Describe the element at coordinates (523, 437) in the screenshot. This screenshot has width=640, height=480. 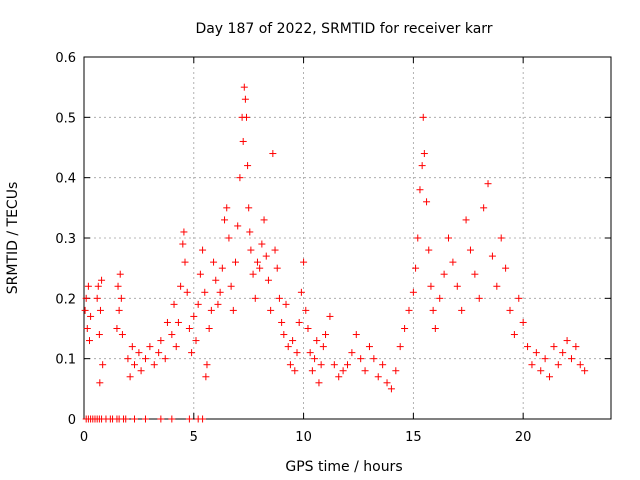
I see `x-tick-label: 20` at that location.